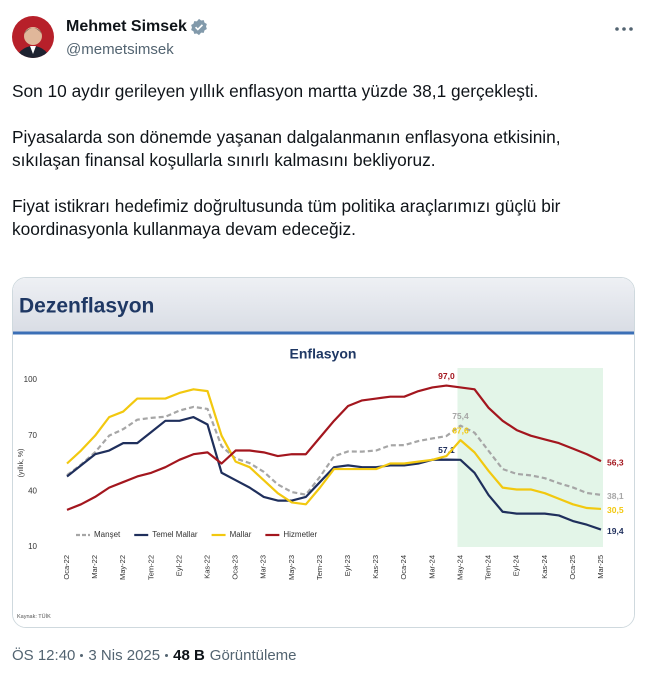 The height and width of the screenshot is (678, 647). Describe the element at coordinates (375, 567) in the screenshot. I see `x-tick-label: Kas-23` at that location.